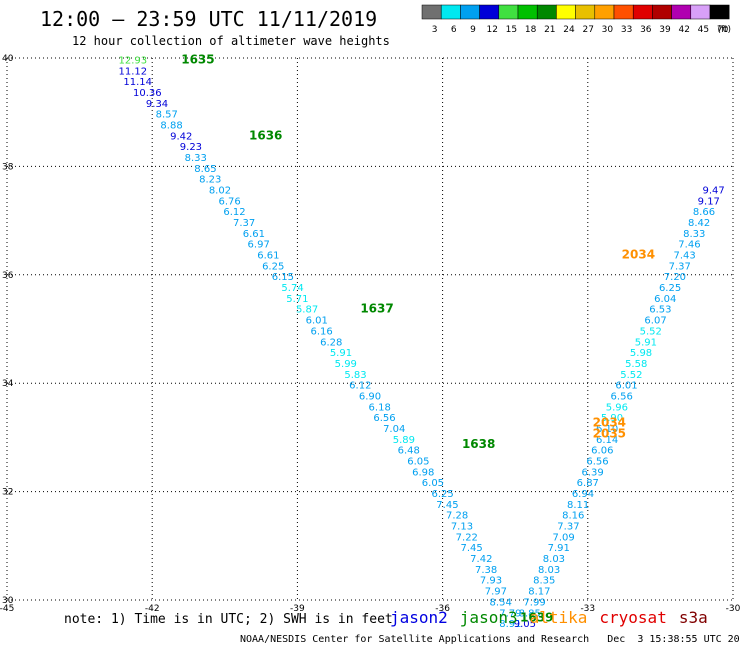  I want to click on y-tick-label: 36, so click(8, 276).